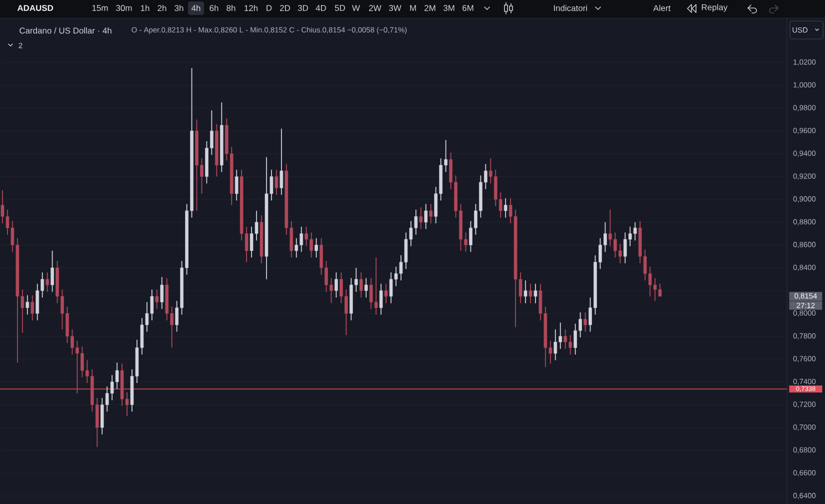 This screenshot has width=825, height=504. What do you see at coordinates (448, 8) in the screenshot?
I see `text: 3M` at bounding box center [448, 8].